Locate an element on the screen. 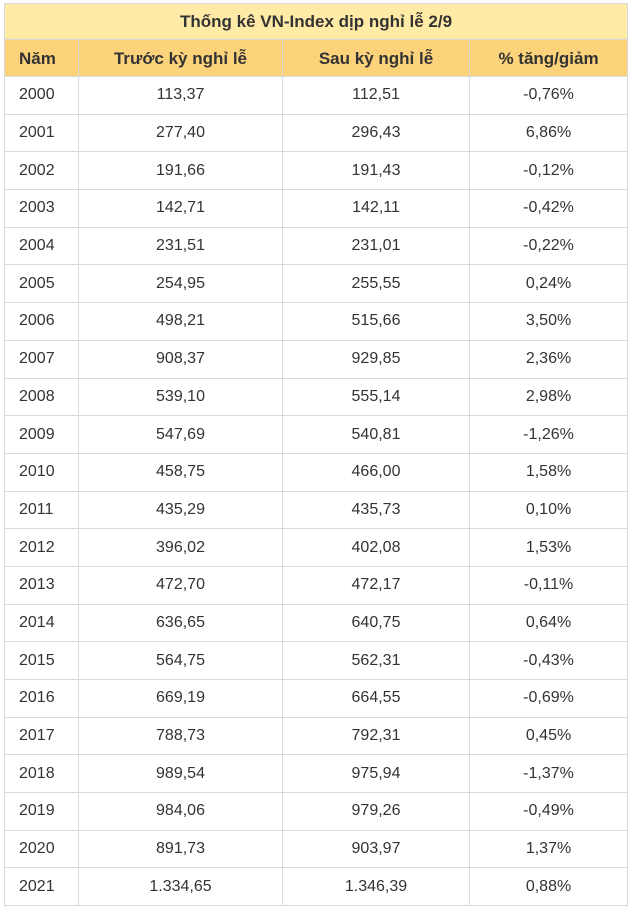 Image resolution: width=630 pixels, height=911 pixels. table-row: 2006 498,21 515,66 3,50% is located at coordinates (316, 321).